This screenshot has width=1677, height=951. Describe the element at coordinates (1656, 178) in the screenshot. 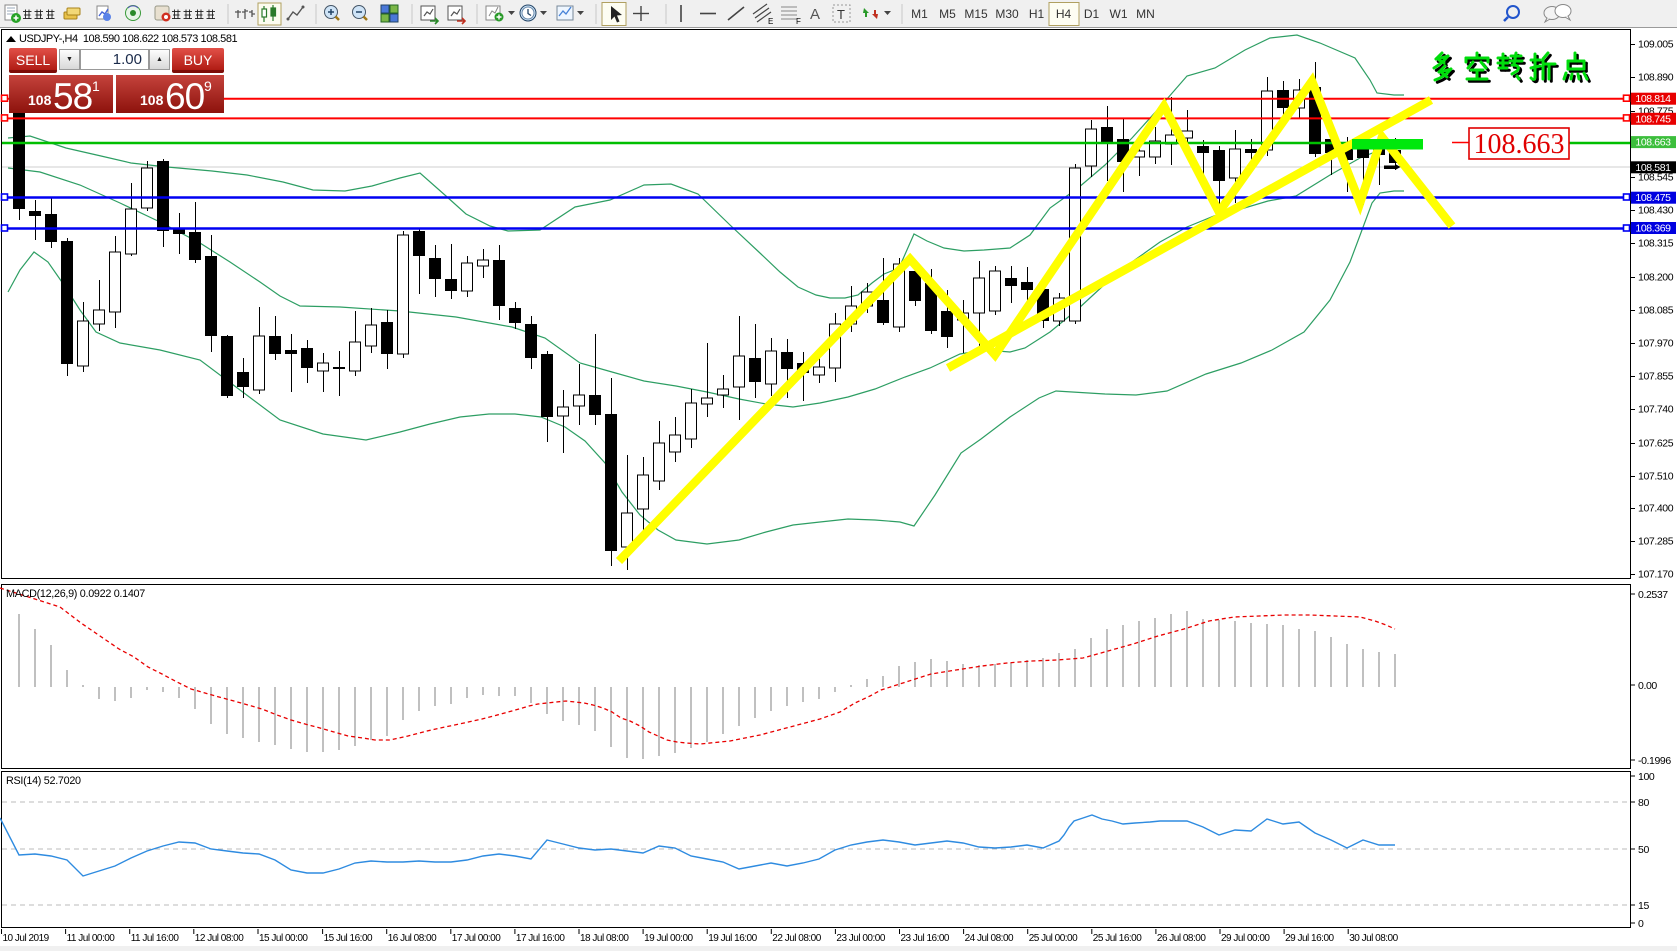

I see `svg-text: 108.545` at that location.